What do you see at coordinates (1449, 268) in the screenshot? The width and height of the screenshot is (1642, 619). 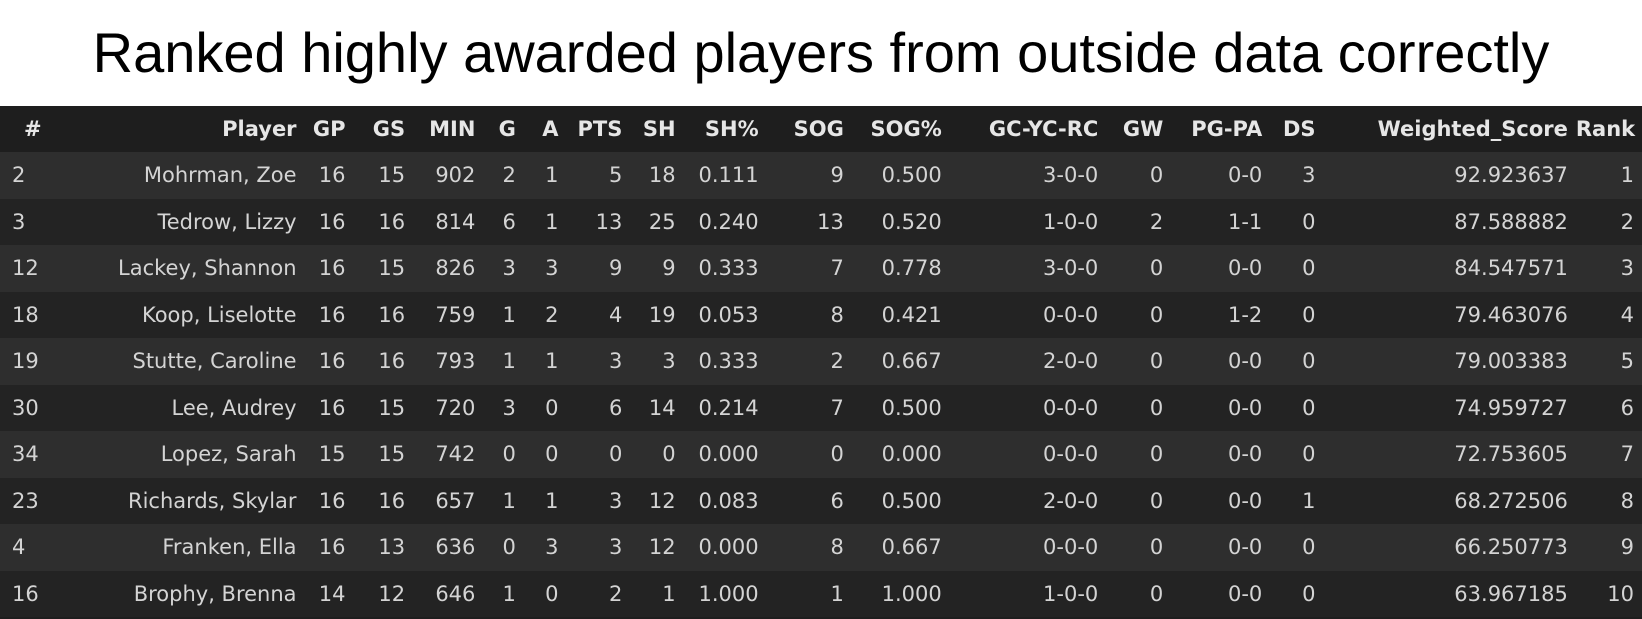 I see `table-cell: 84.547571` at bounding box center [1449, 268].